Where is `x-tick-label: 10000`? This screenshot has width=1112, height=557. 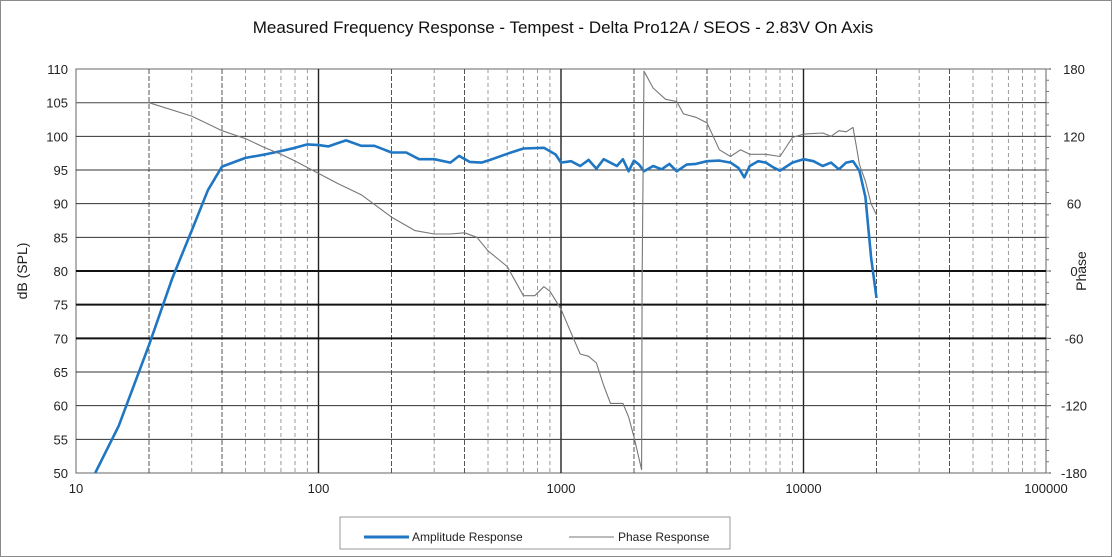
x-tick-label: 10000 is located at coordinates (803, 488).